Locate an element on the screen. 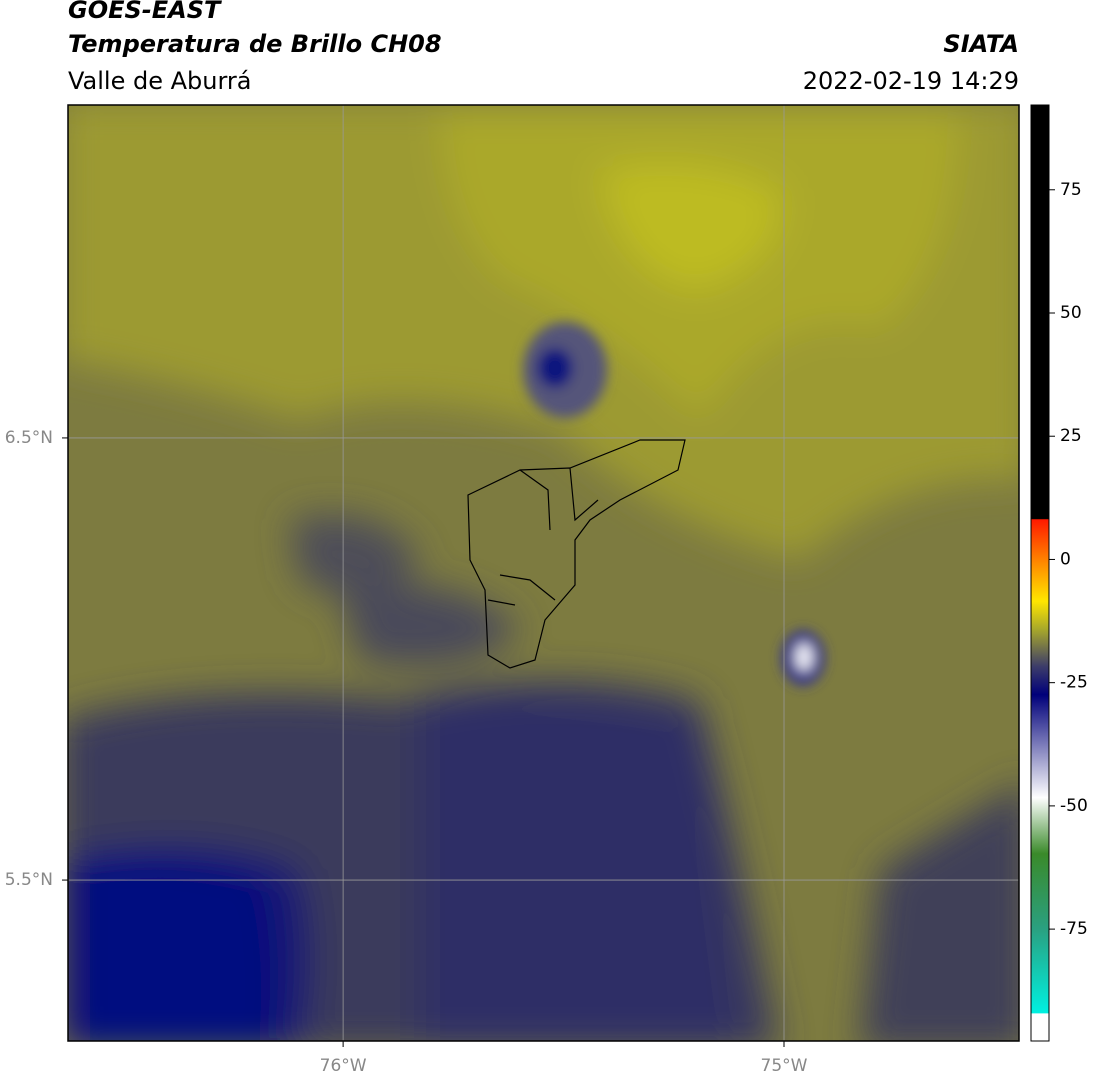  colorbar-tick-label: 0 is located at coordinates (1065, 559).